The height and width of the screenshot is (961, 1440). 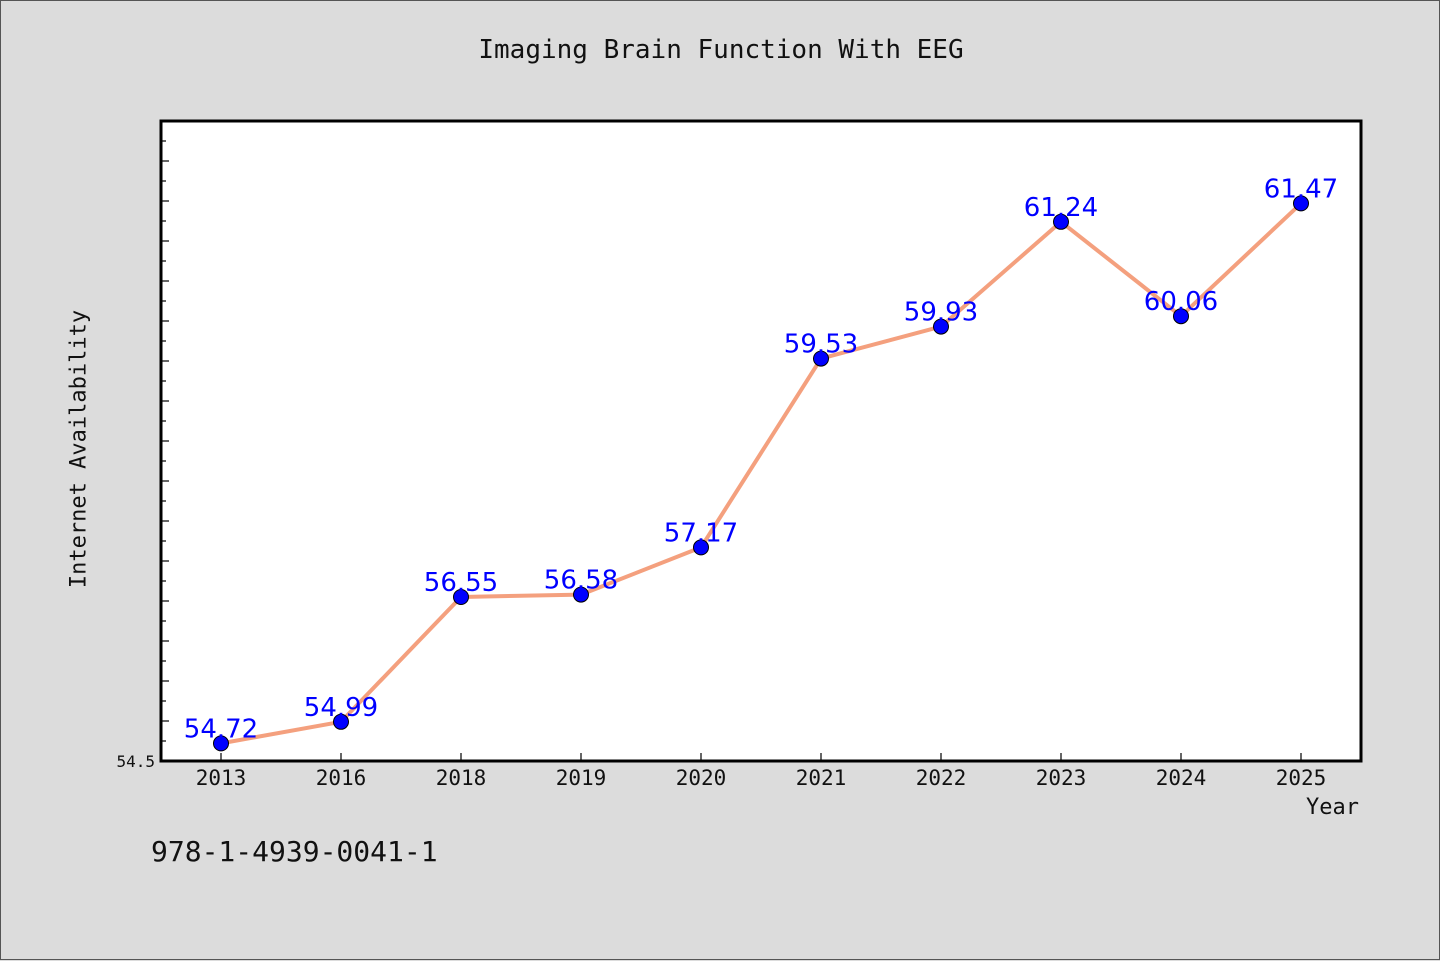 What do you see at coordinates (461, 583) in the screenshot?
I see `data-label: 56.55` at bounding box center [461, 583].